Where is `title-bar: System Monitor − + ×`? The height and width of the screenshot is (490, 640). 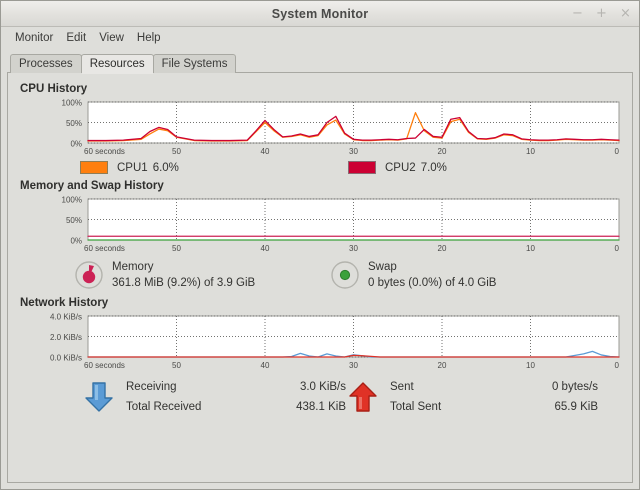 title-bar: System Monitor − + × is located at coordinates (320, 14).